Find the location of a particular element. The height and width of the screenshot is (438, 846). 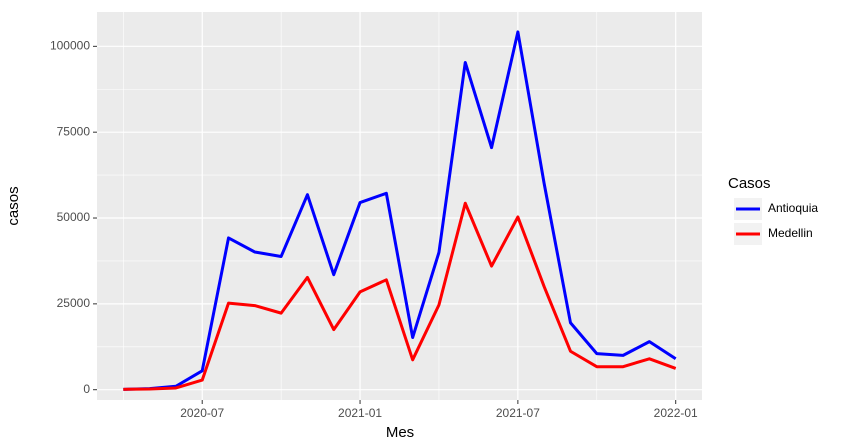

y-axis-title: casos is located at coordinates (13, 205).